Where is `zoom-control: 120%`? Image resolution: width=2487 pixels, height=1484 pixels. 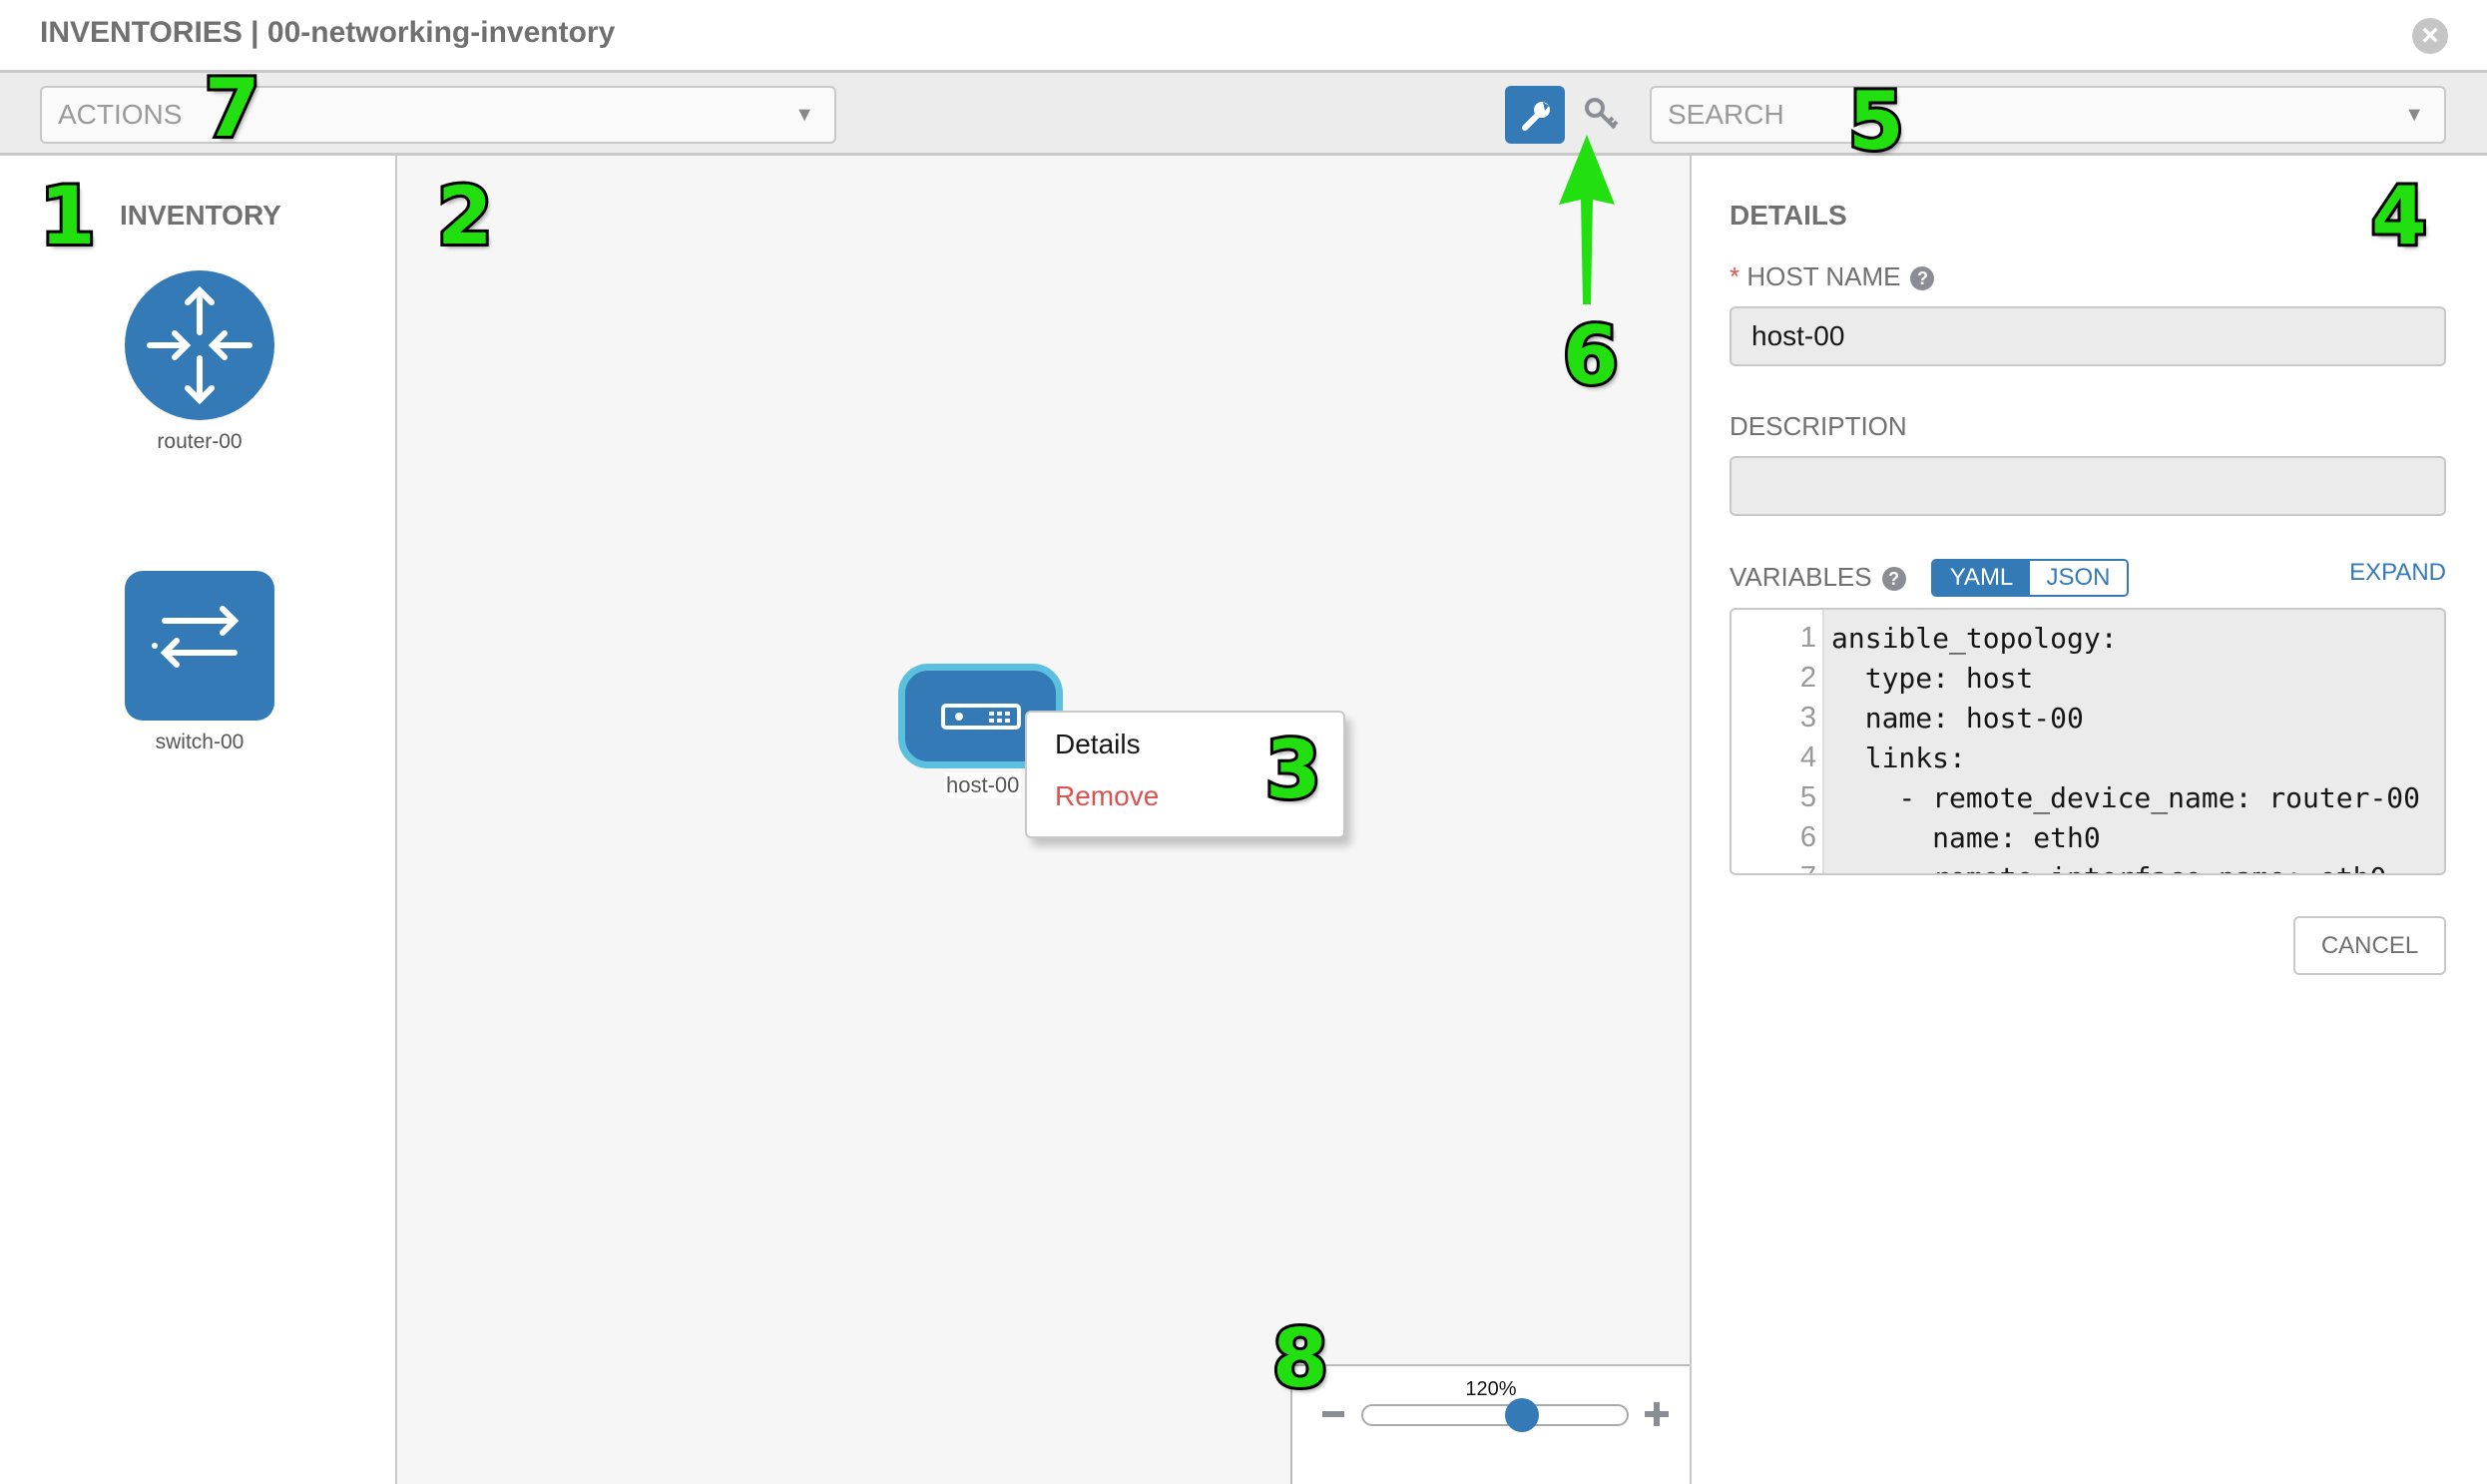 zoom-control: 120% is located at coordinates (1490, 1424).